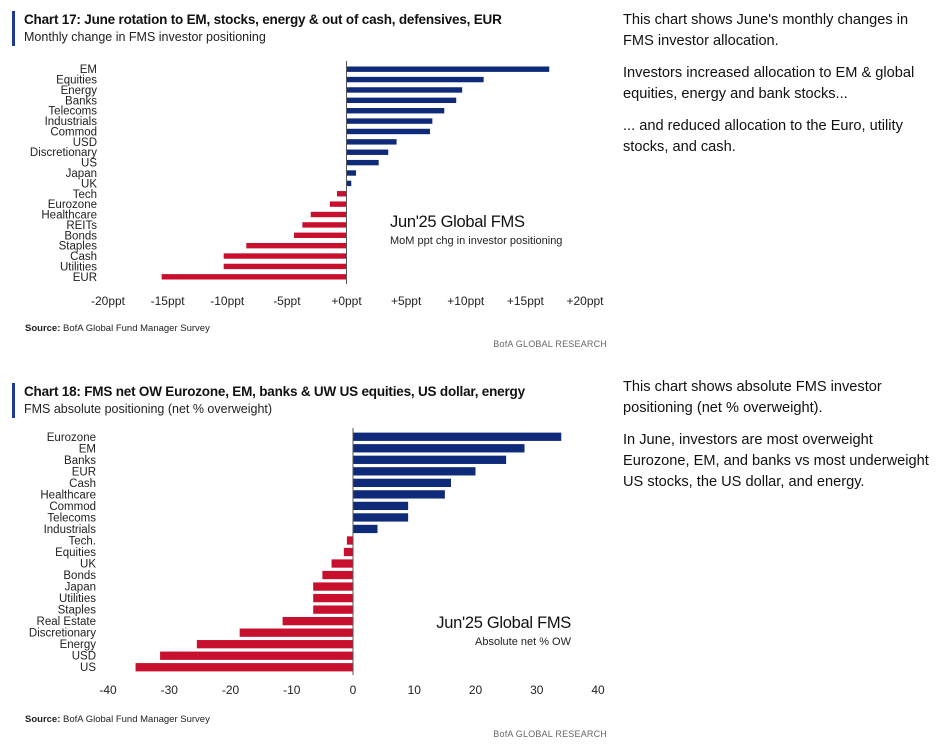 Image resolution: width=943 pixels, height=748 pixels. Describe the element at coordinates (76, 81) in the screenshot. I see `chart-17-category-label-equities: Equities` at that location.